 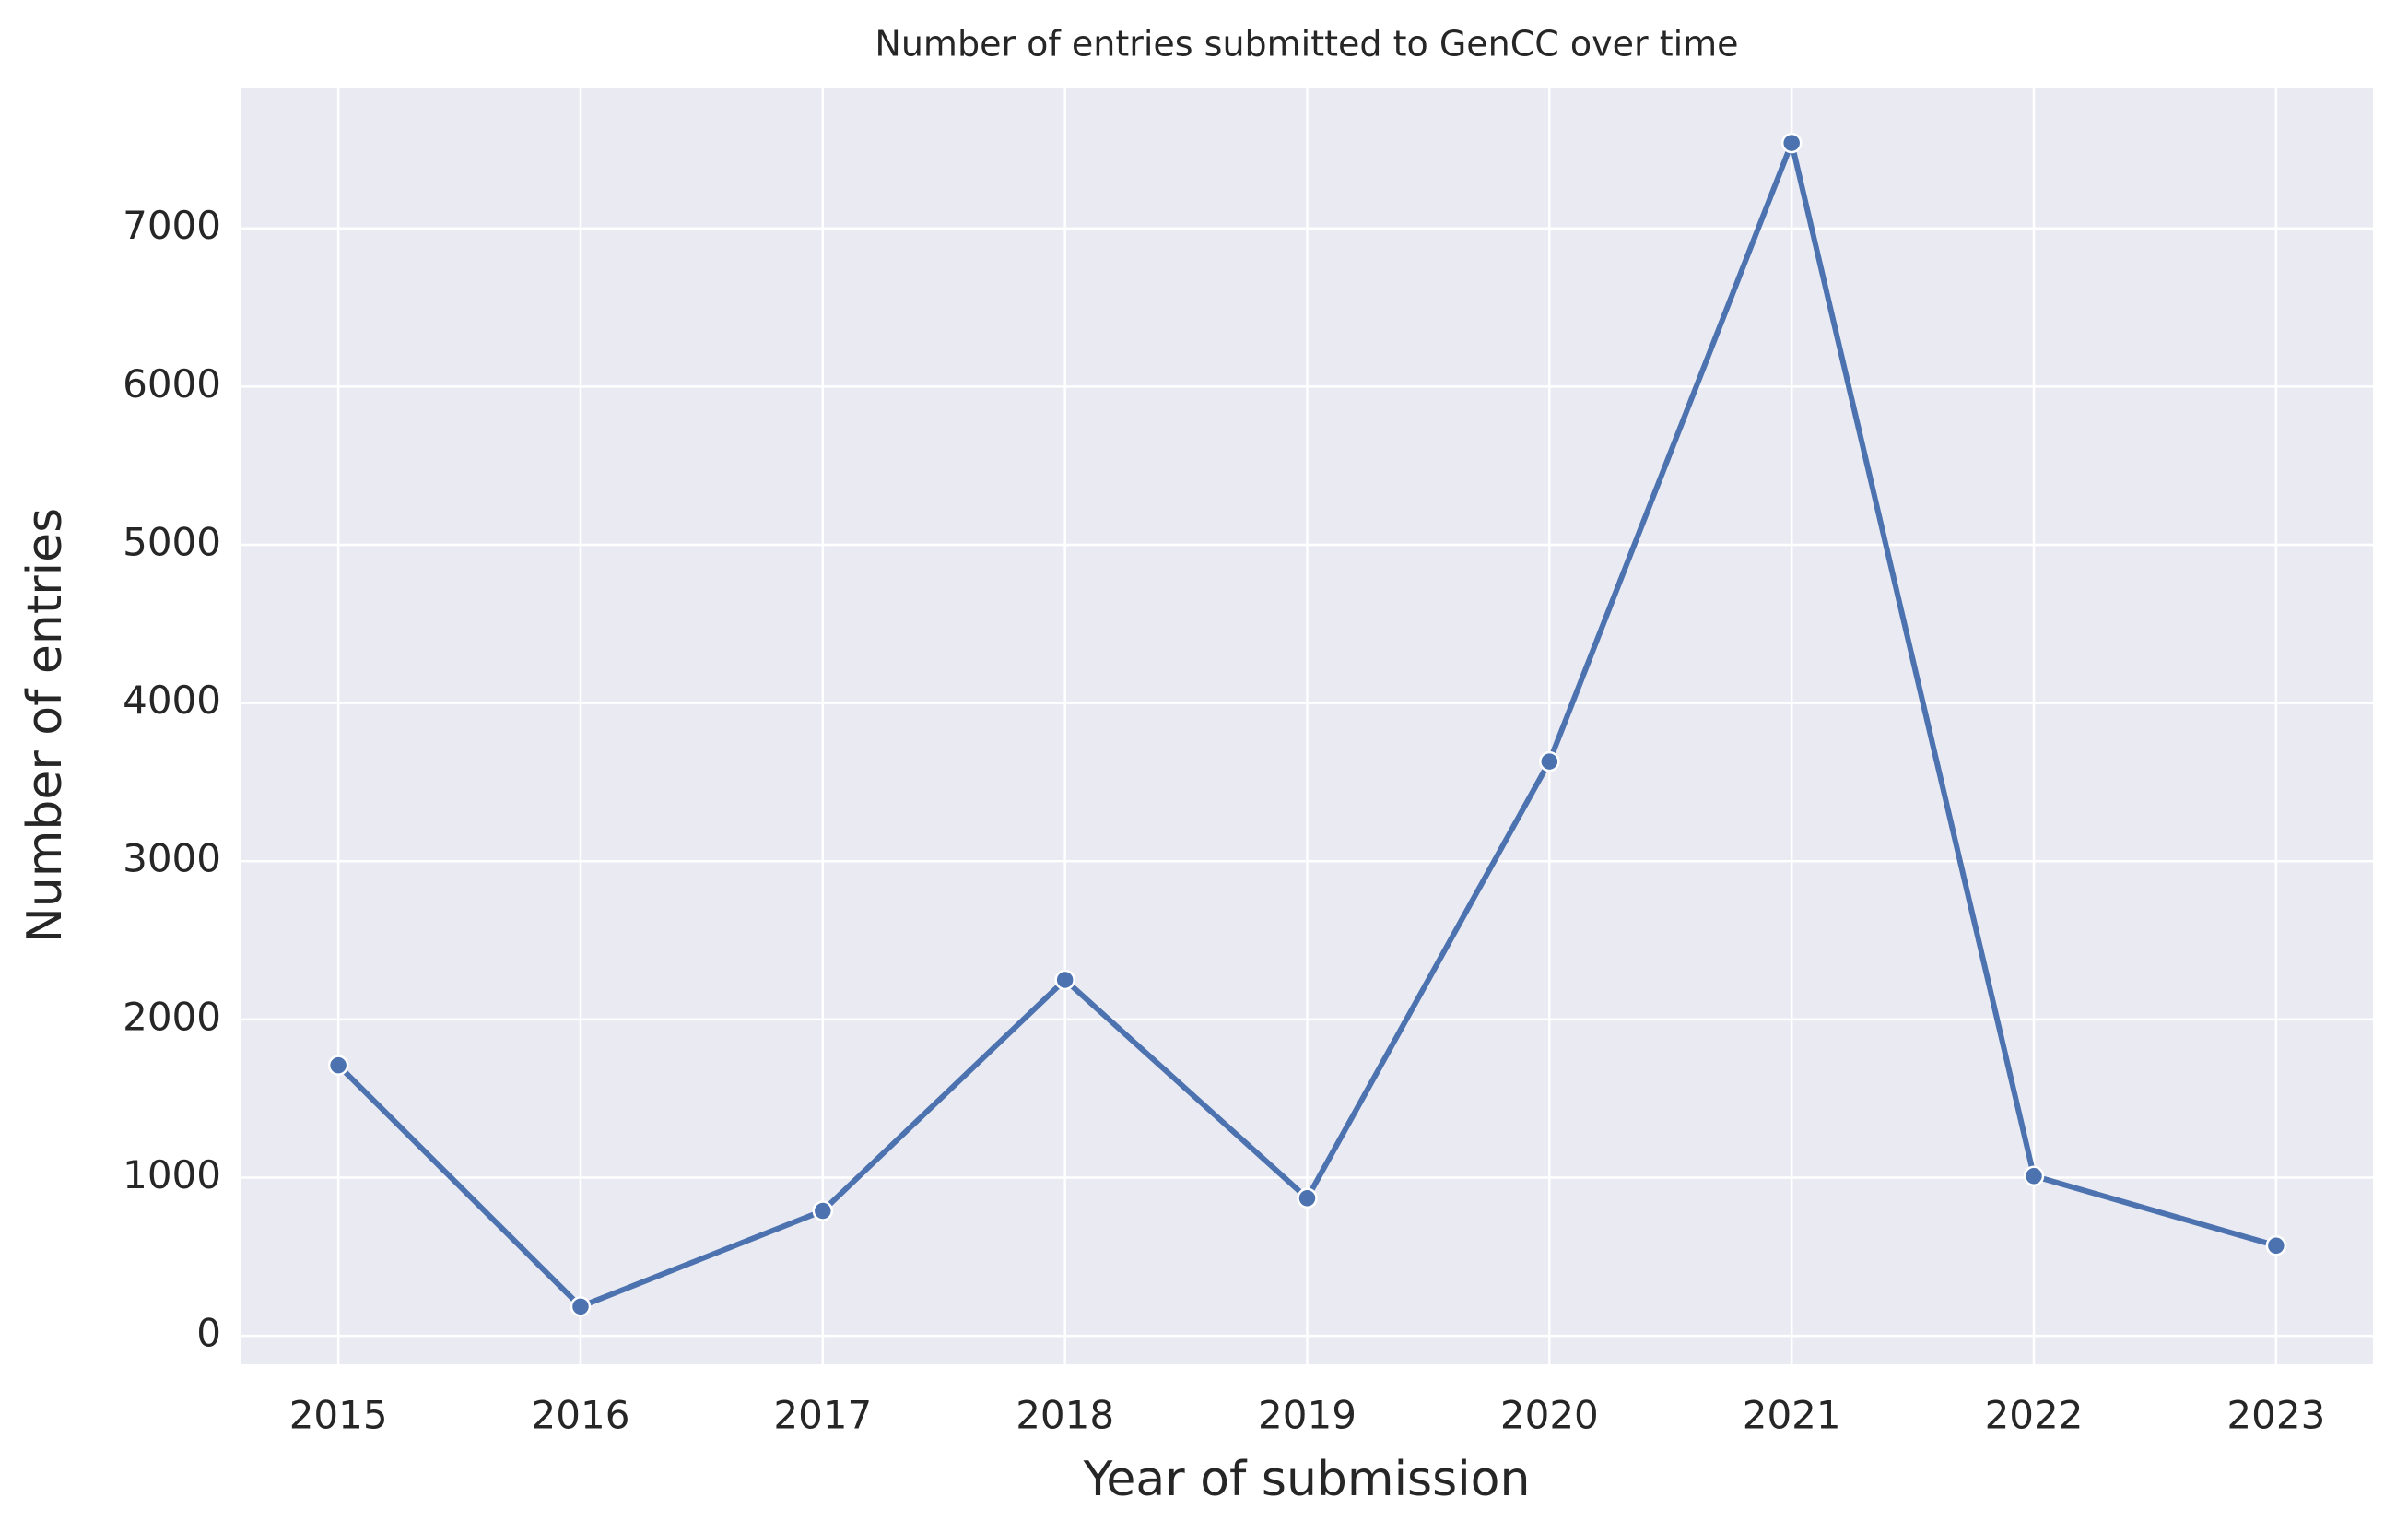 I want to click on y-tick-label: 2000, so click(x=172, y=1016).